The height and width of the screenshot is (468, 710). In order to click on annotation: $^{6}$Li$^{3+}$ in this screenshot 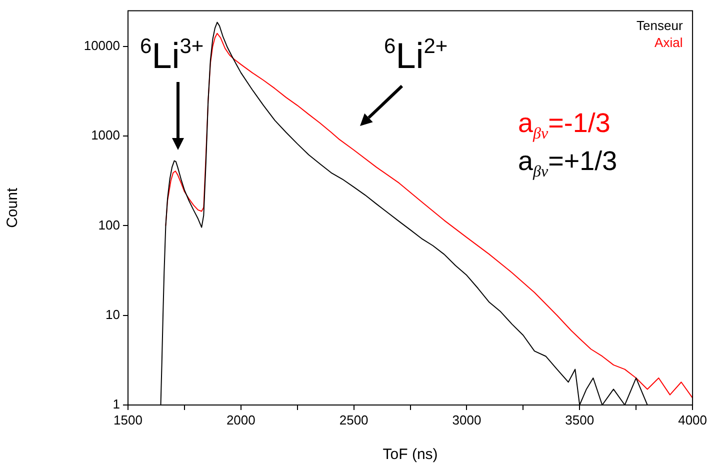, I will do `click(172, 55)`.